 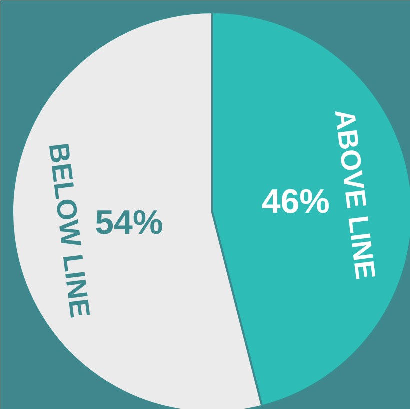 I want to click on data-label: 46%, so click(x=296, y=201).